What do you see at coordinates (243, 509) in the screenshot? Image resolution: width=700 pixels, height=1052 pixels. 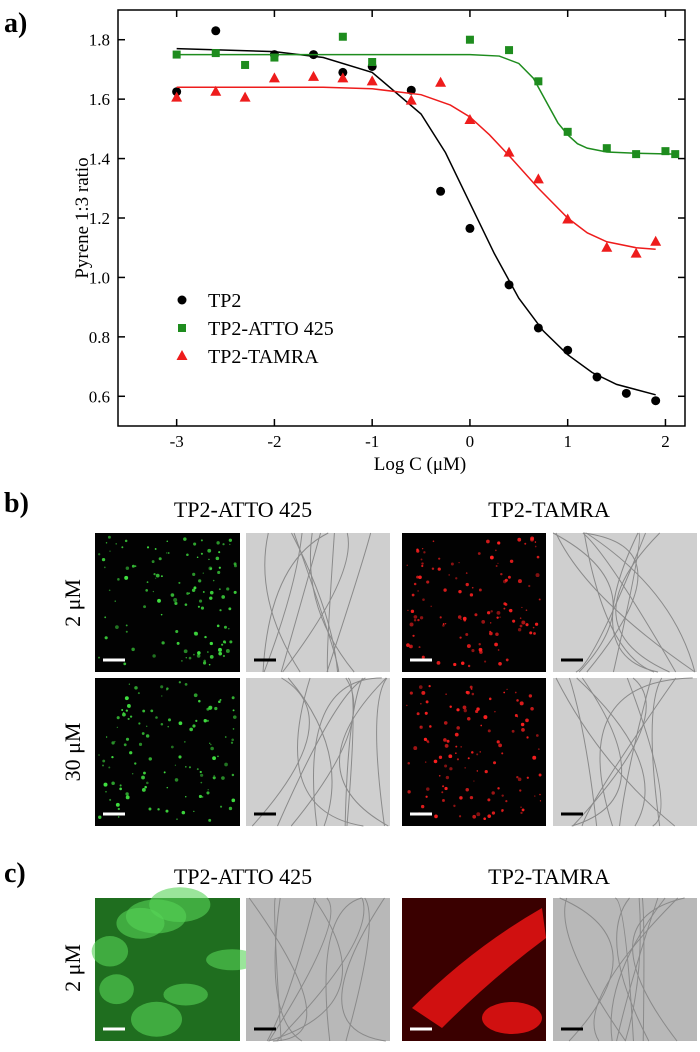 I see `column-header: TP2-ATTO 425` at bounding box center [243, 509].